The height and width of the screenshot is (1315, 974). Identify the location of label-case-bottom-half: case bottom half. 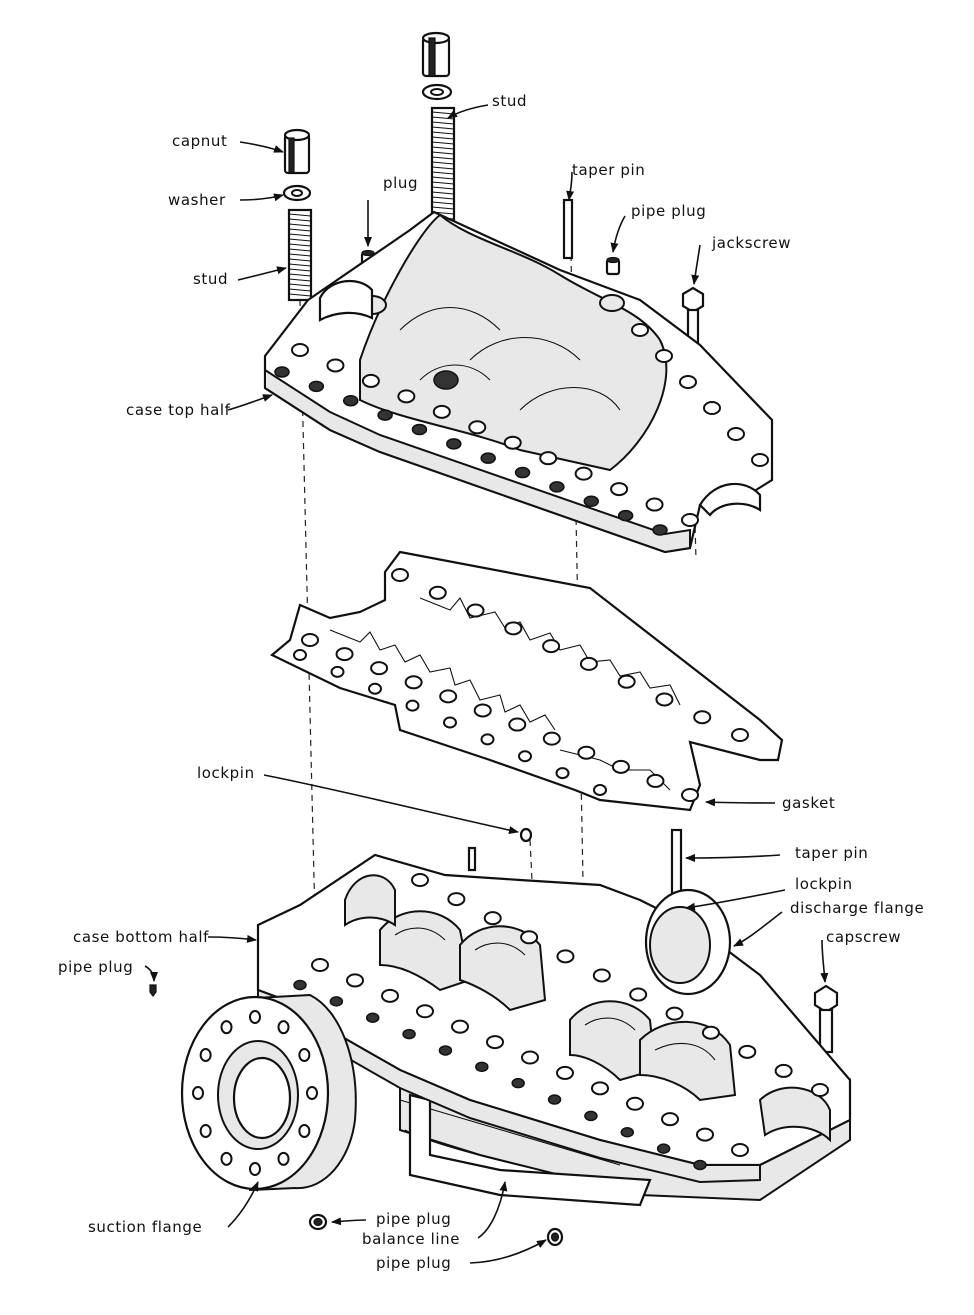
(141, 937).